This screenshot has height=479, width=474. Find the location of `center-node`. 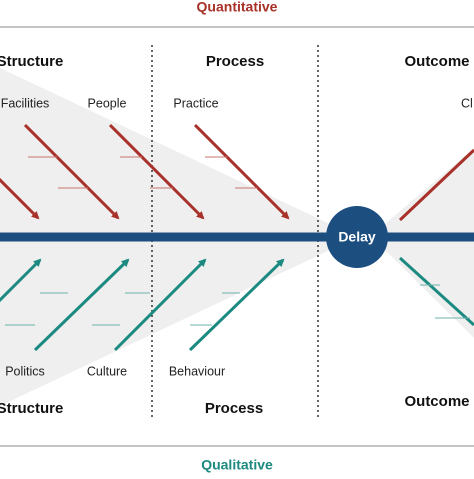

center-node is located at coordinates (357, 237).